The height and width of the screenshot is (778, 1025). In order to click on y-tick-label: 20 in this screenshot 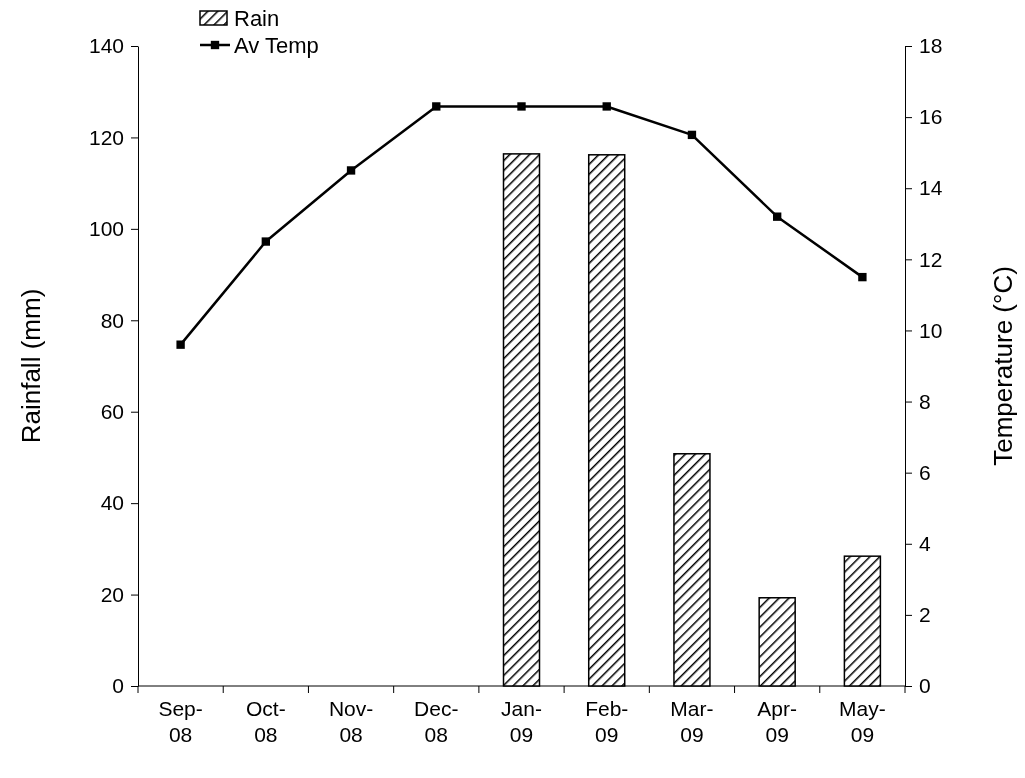, I will do `click(112, 594)`.